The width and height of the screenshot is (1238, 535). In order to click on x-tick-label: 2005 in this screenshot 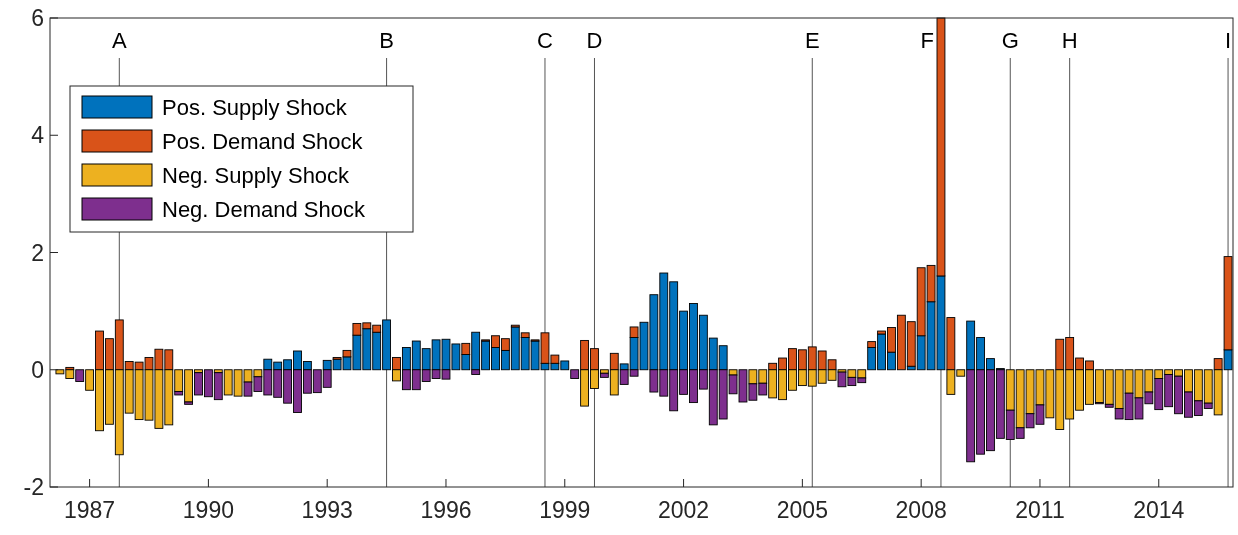, I will do `click(802, 510)`.